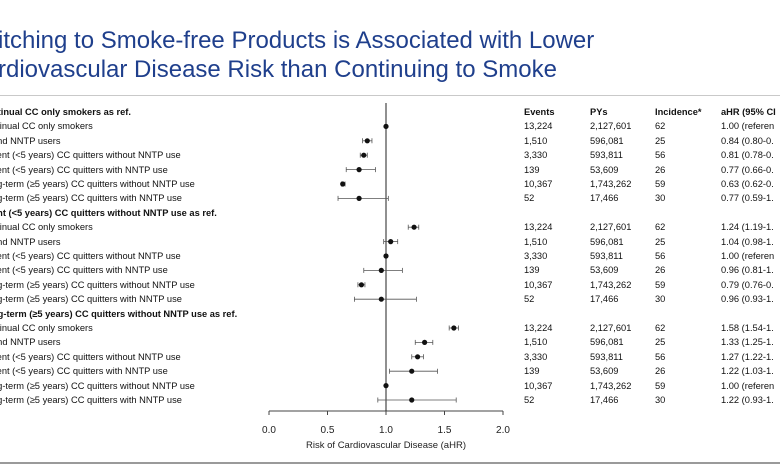  What do you see at coordinates (599, 112) in the screenshot?
I see `column-header-pys: PYs` at bounding box center [599, 112].